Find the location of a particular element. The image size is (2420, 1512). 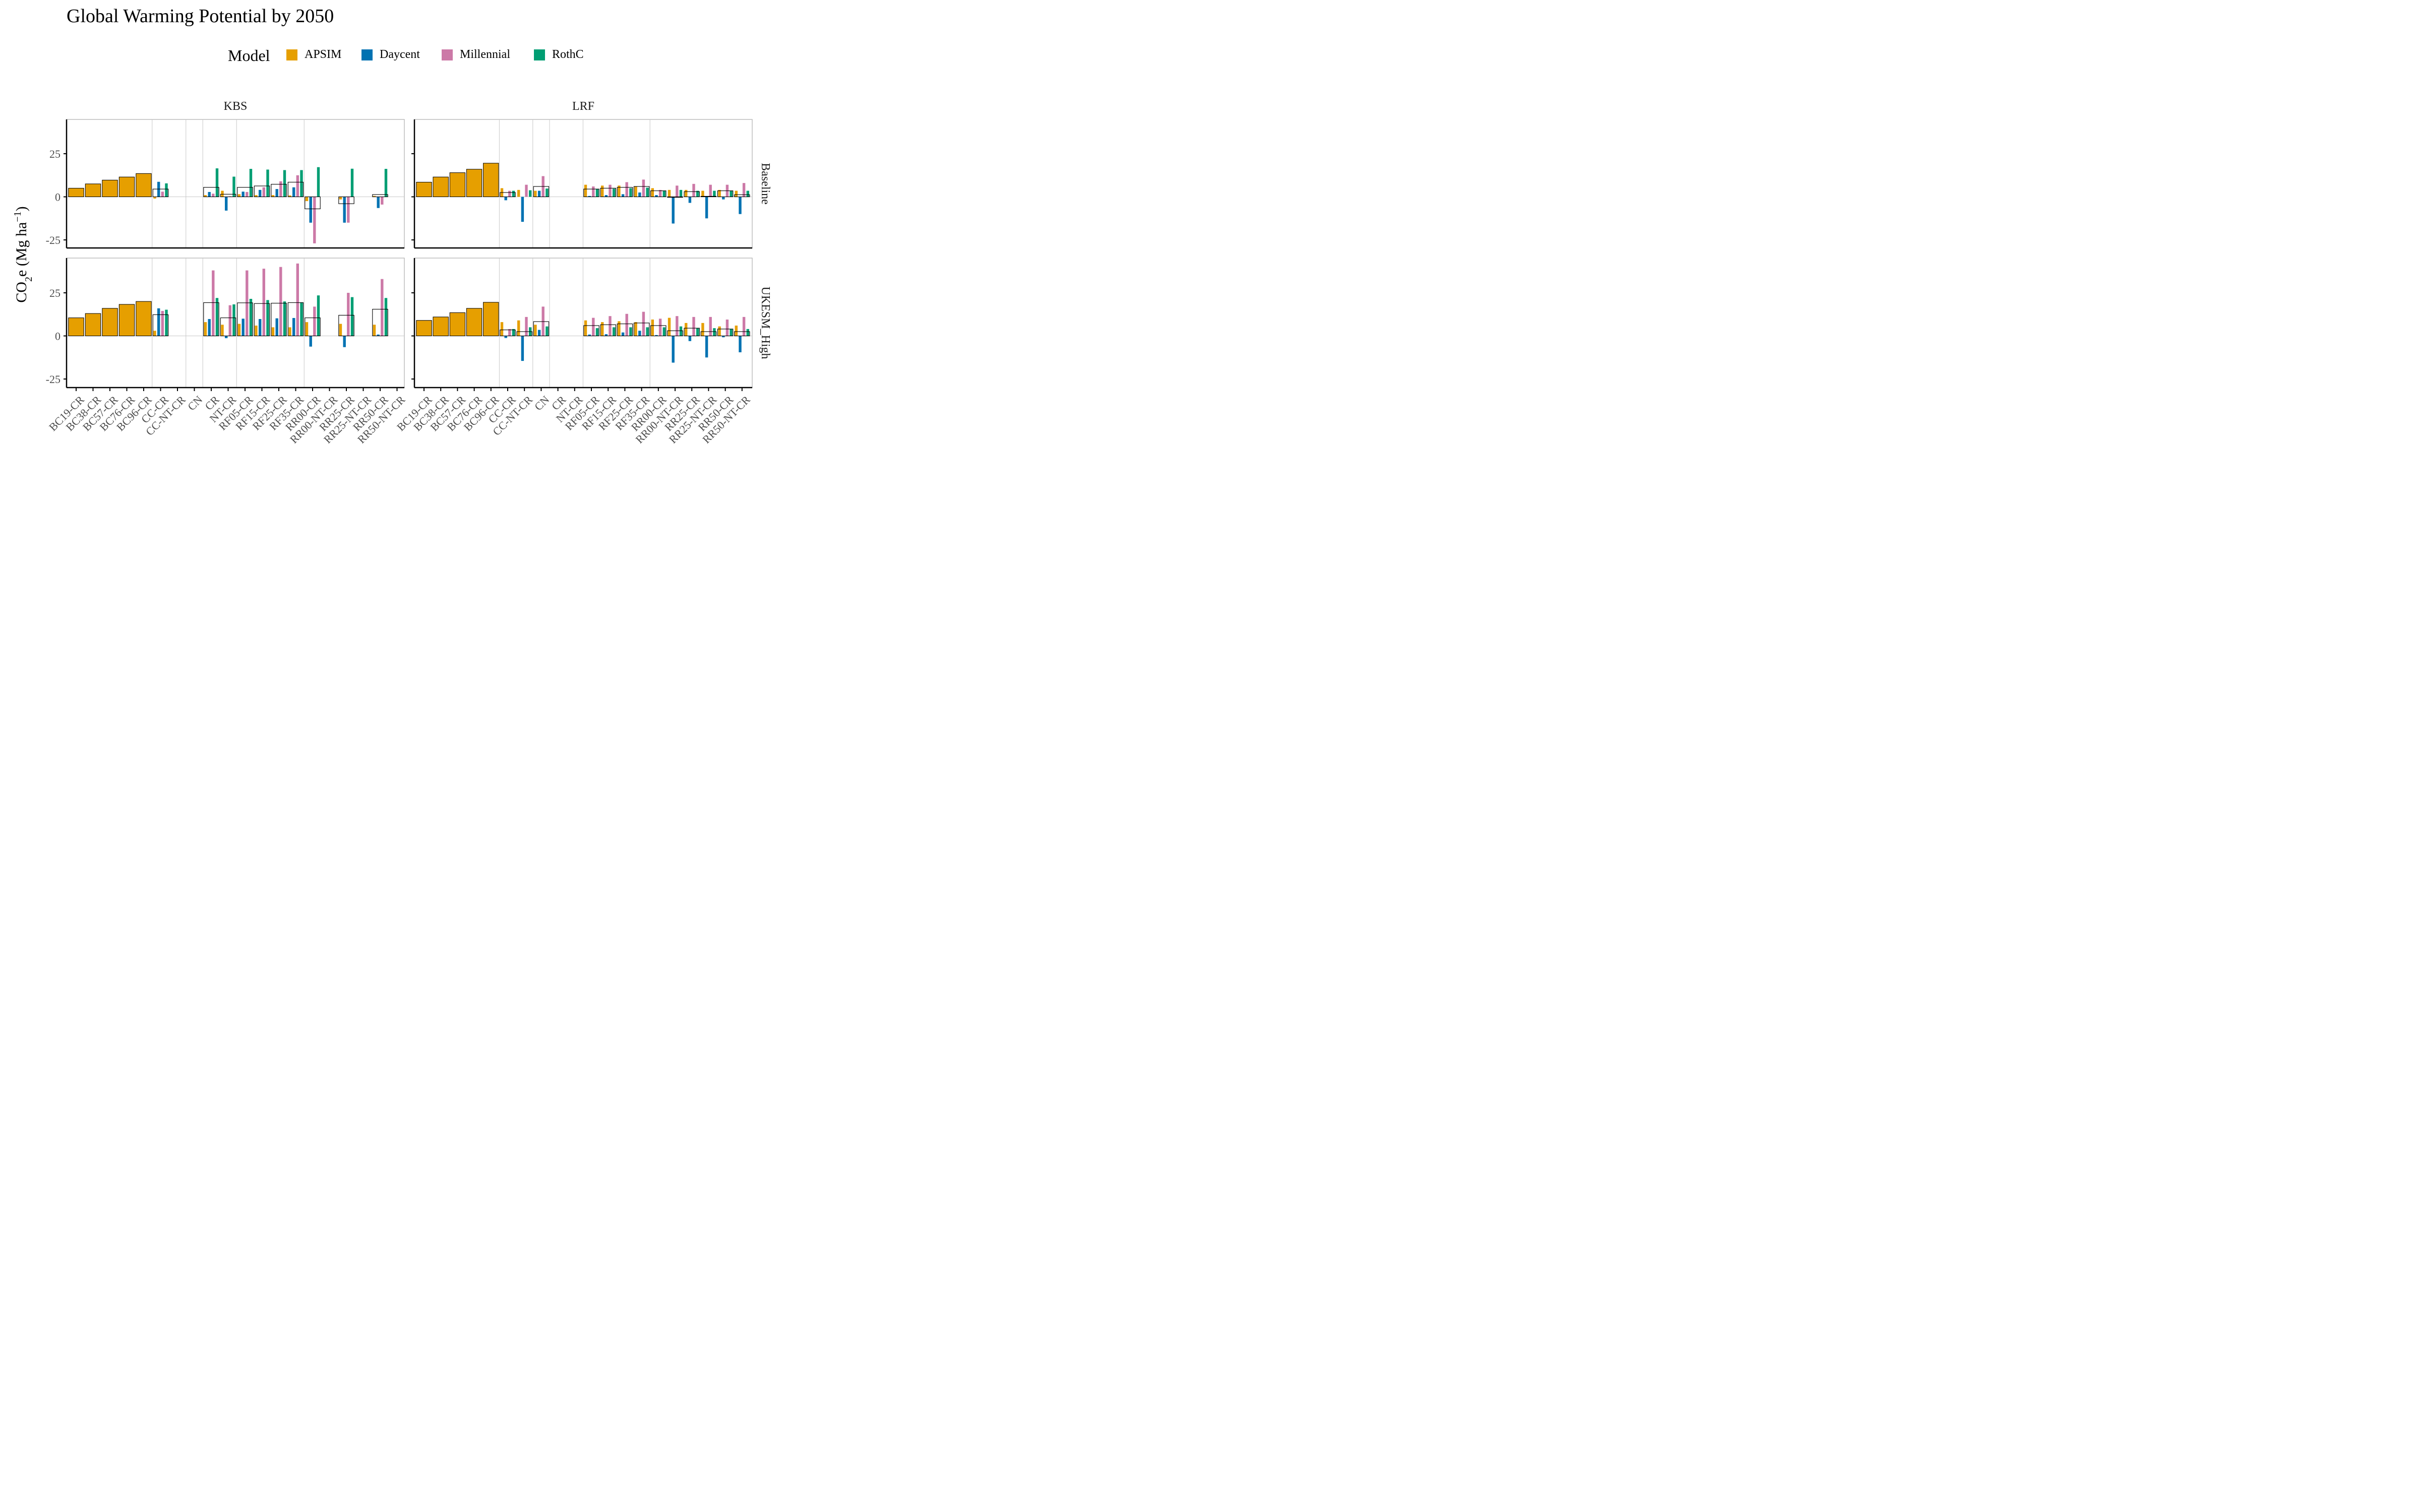

bar-rothc-rr25-cr is located at coordinates (352, 183).